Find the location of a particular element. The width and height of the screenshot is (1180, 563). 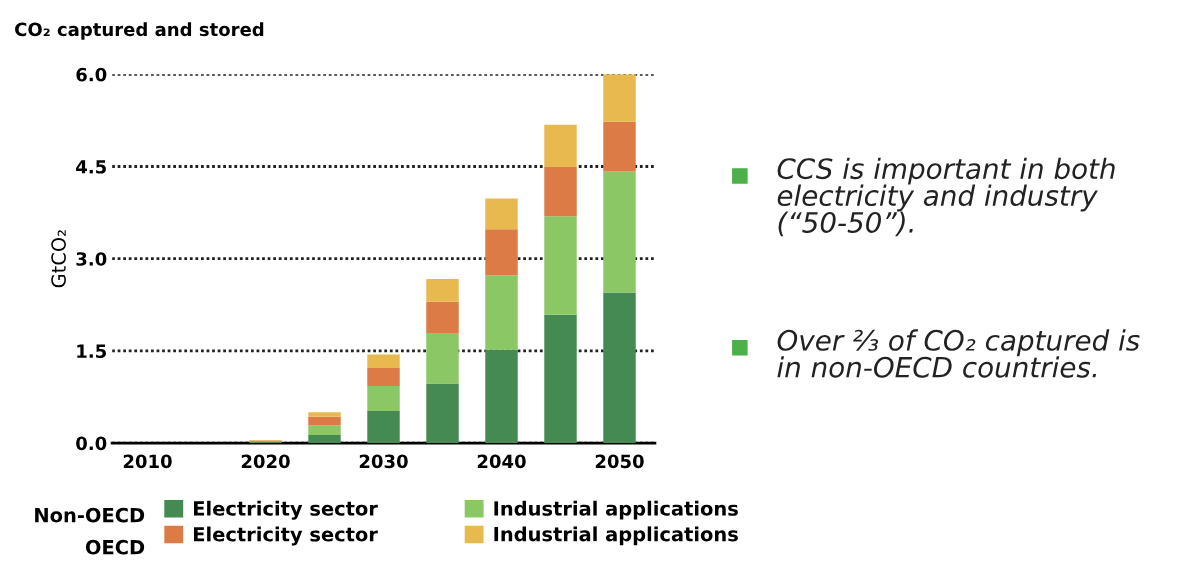

x-tick-label: 2050 is located at coordinates (619, 461).